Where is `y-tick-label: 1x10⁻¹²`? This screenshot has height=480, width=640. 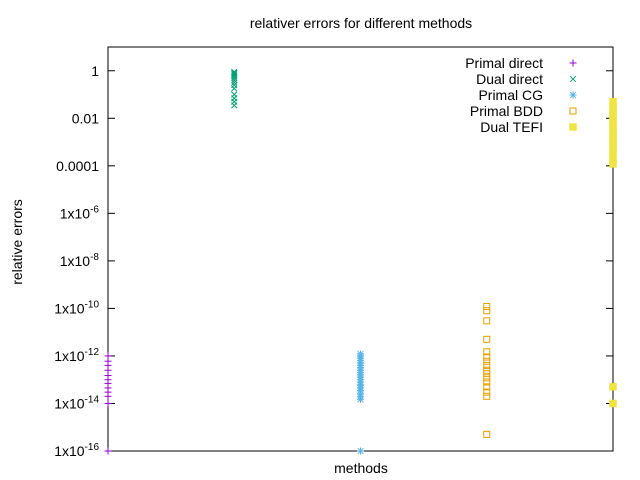 y-tick-label: 1x10⁻¹² is located at coordinates (76, 355).